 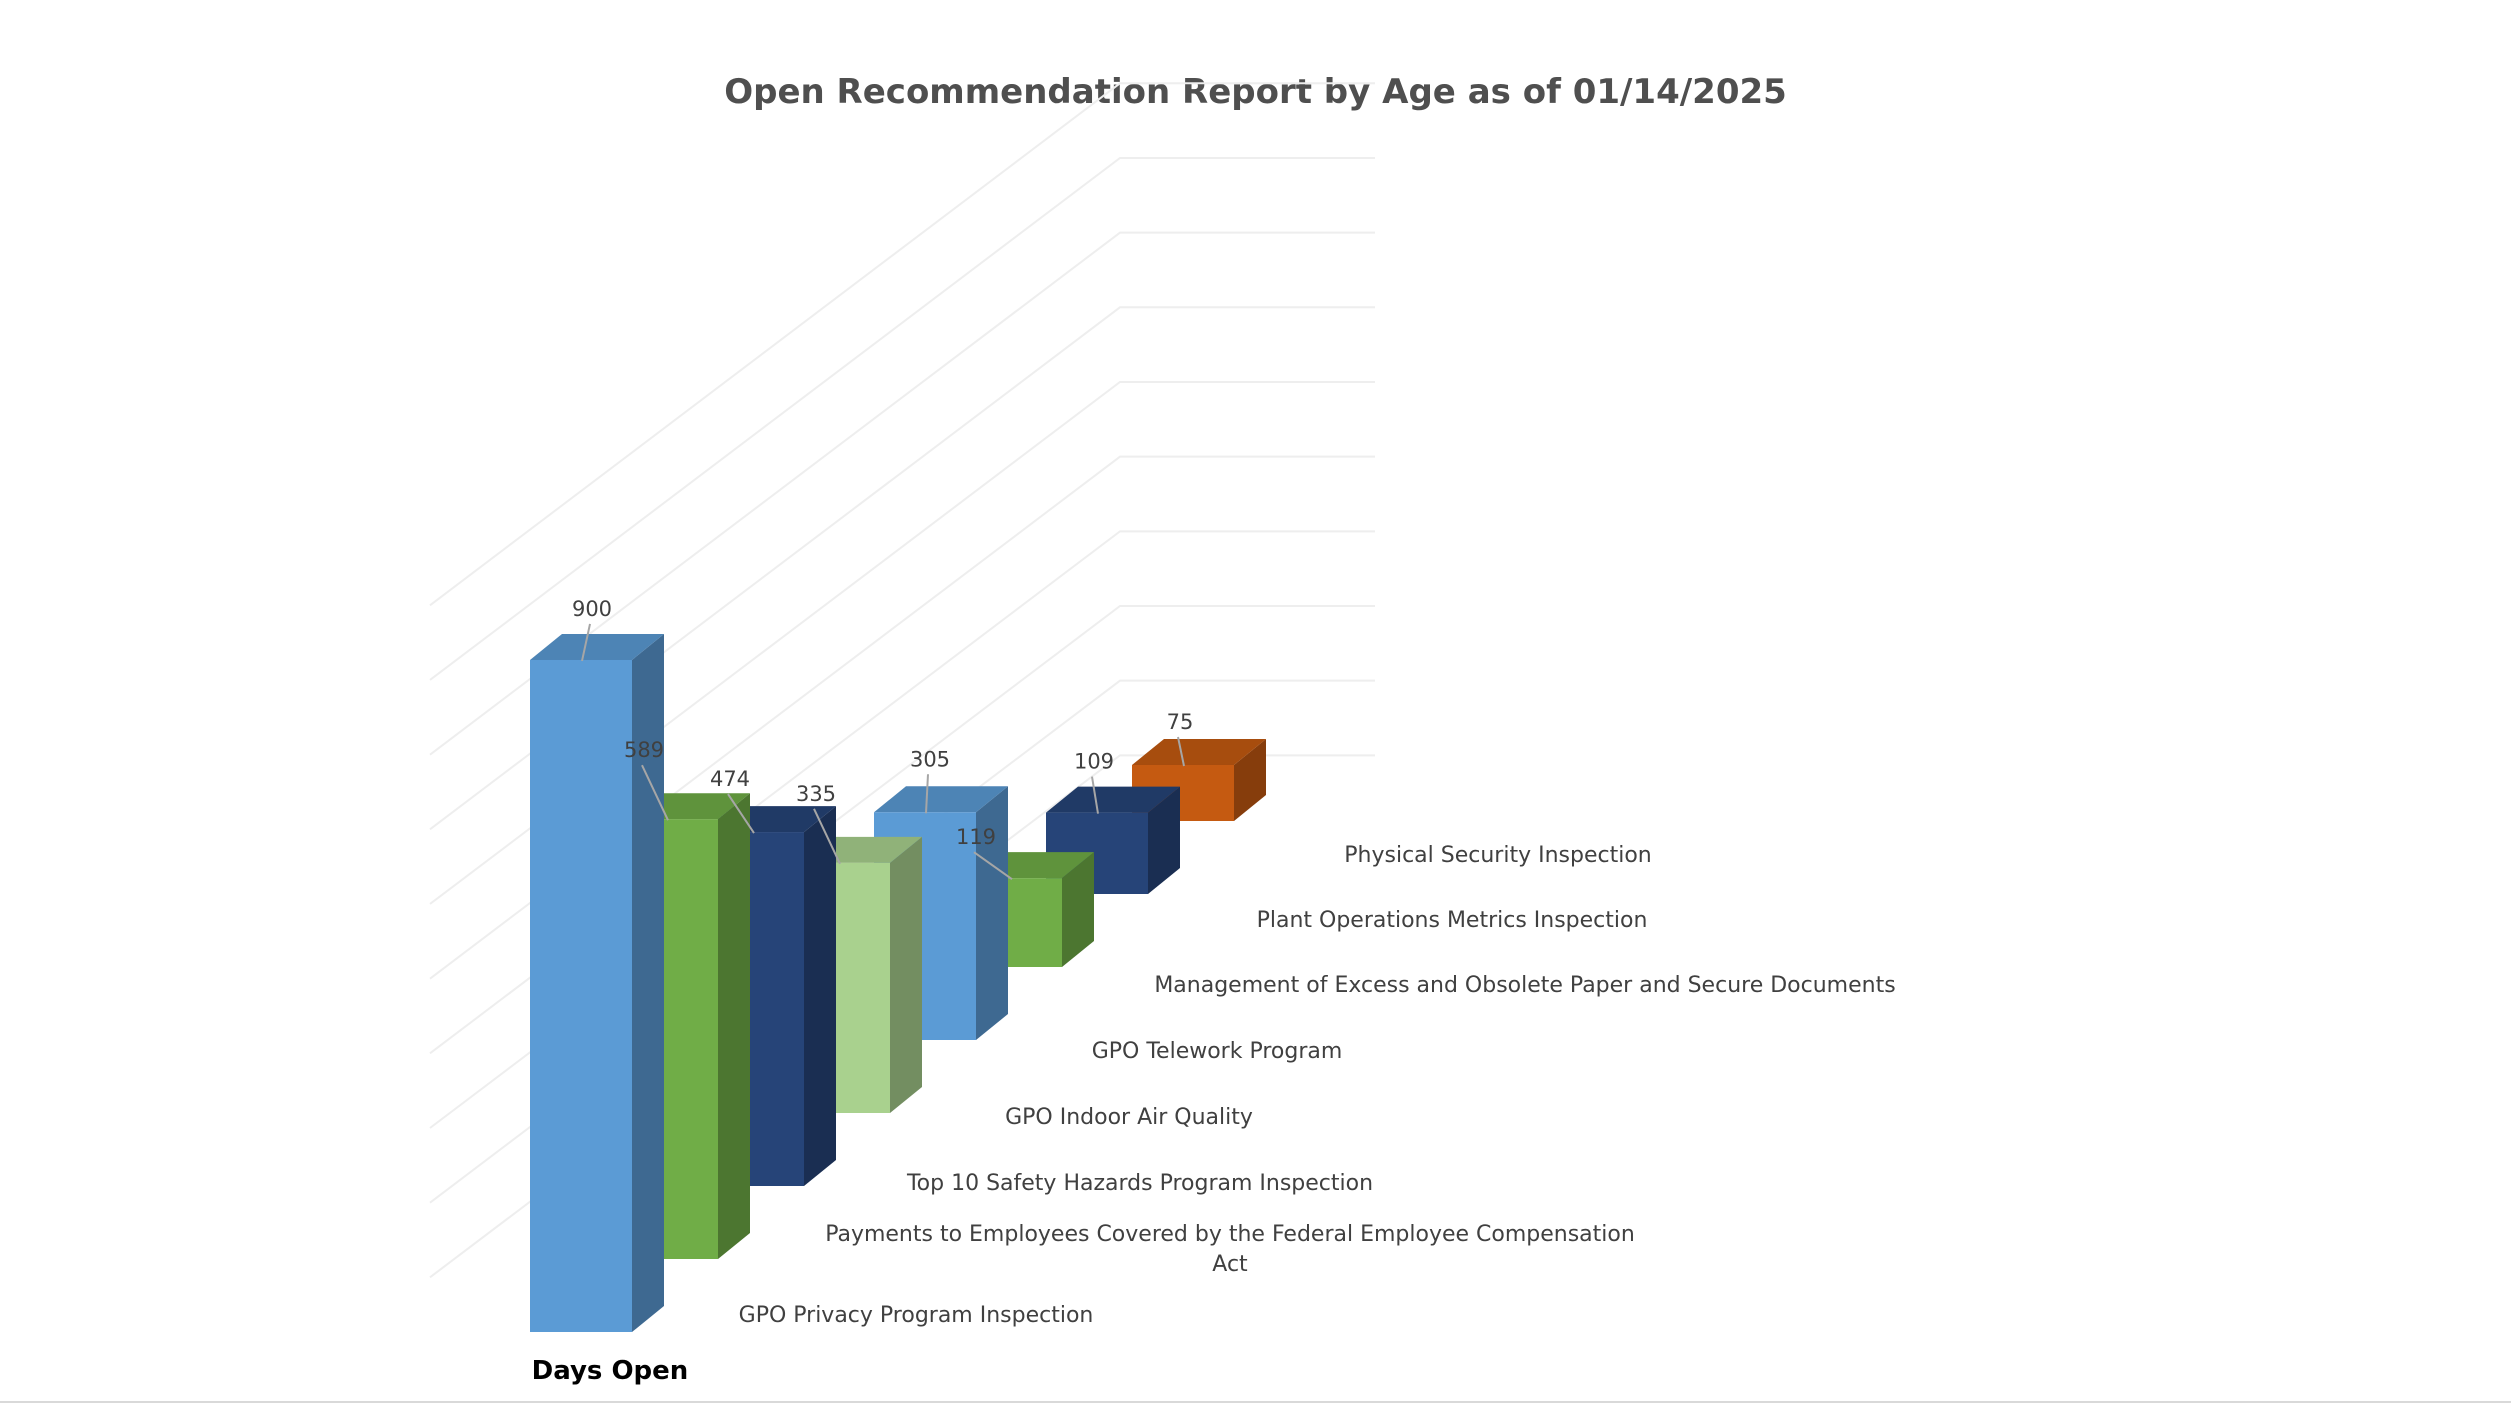 What do you see at coordinates (644, 750) in the screenshot?
I see `data-label: 589` at bounding box center [644, 750].